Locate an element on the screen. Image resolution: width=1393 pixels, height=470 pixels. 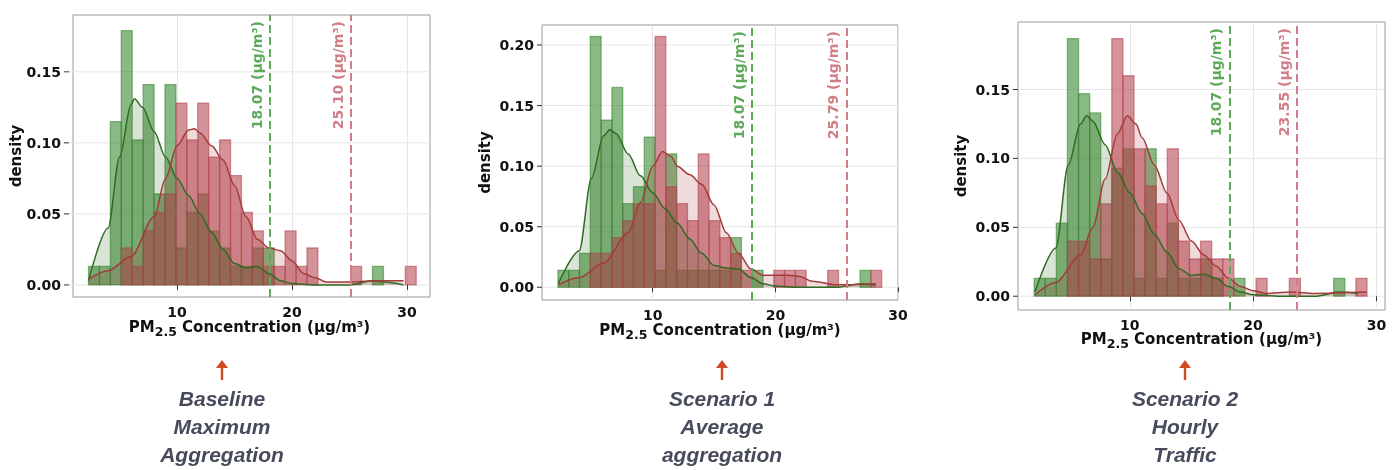
y-tick-label: 0.20 is located at coordinates (517, 44).